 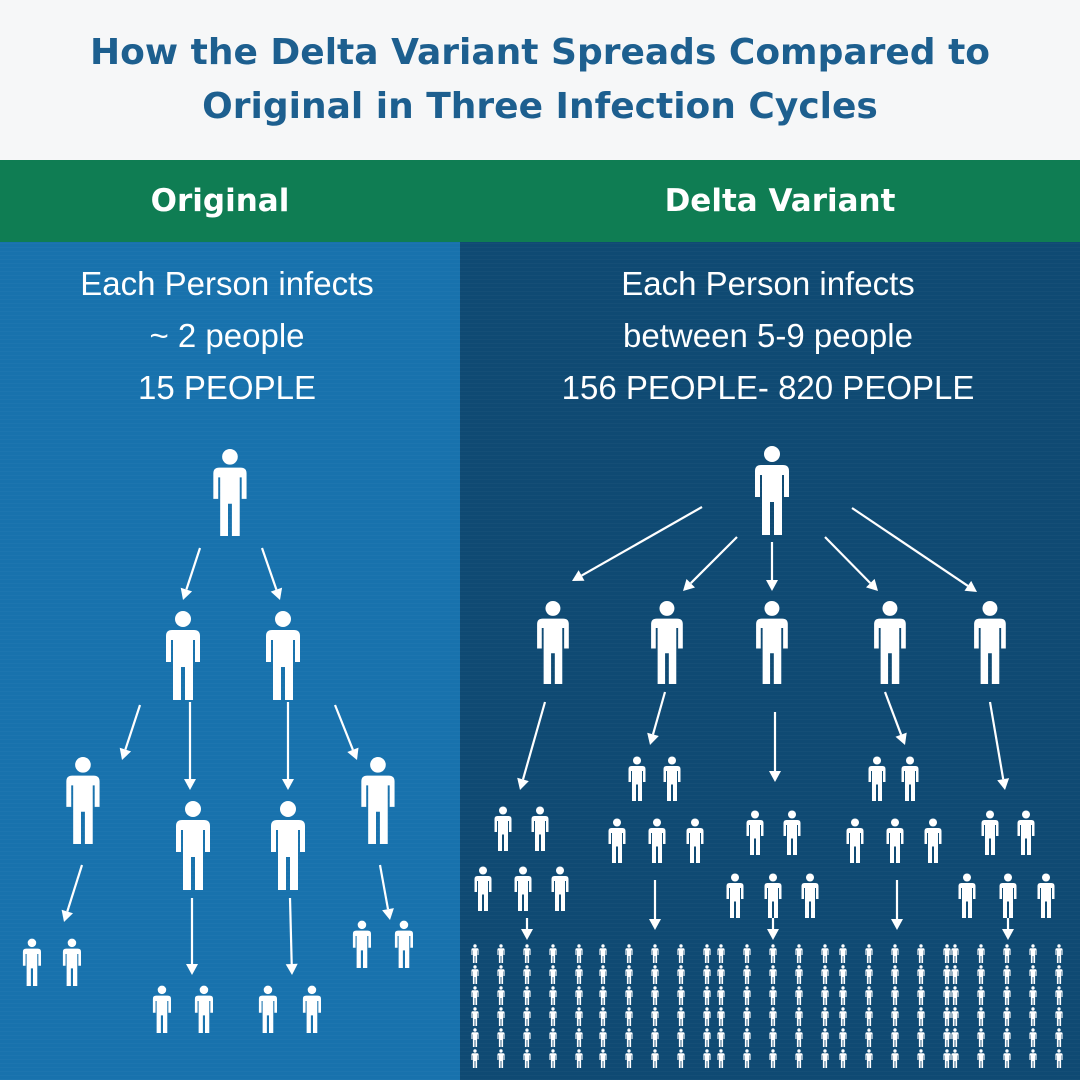 I want to click on original-column-label: Original, so click(x=220, y=201).